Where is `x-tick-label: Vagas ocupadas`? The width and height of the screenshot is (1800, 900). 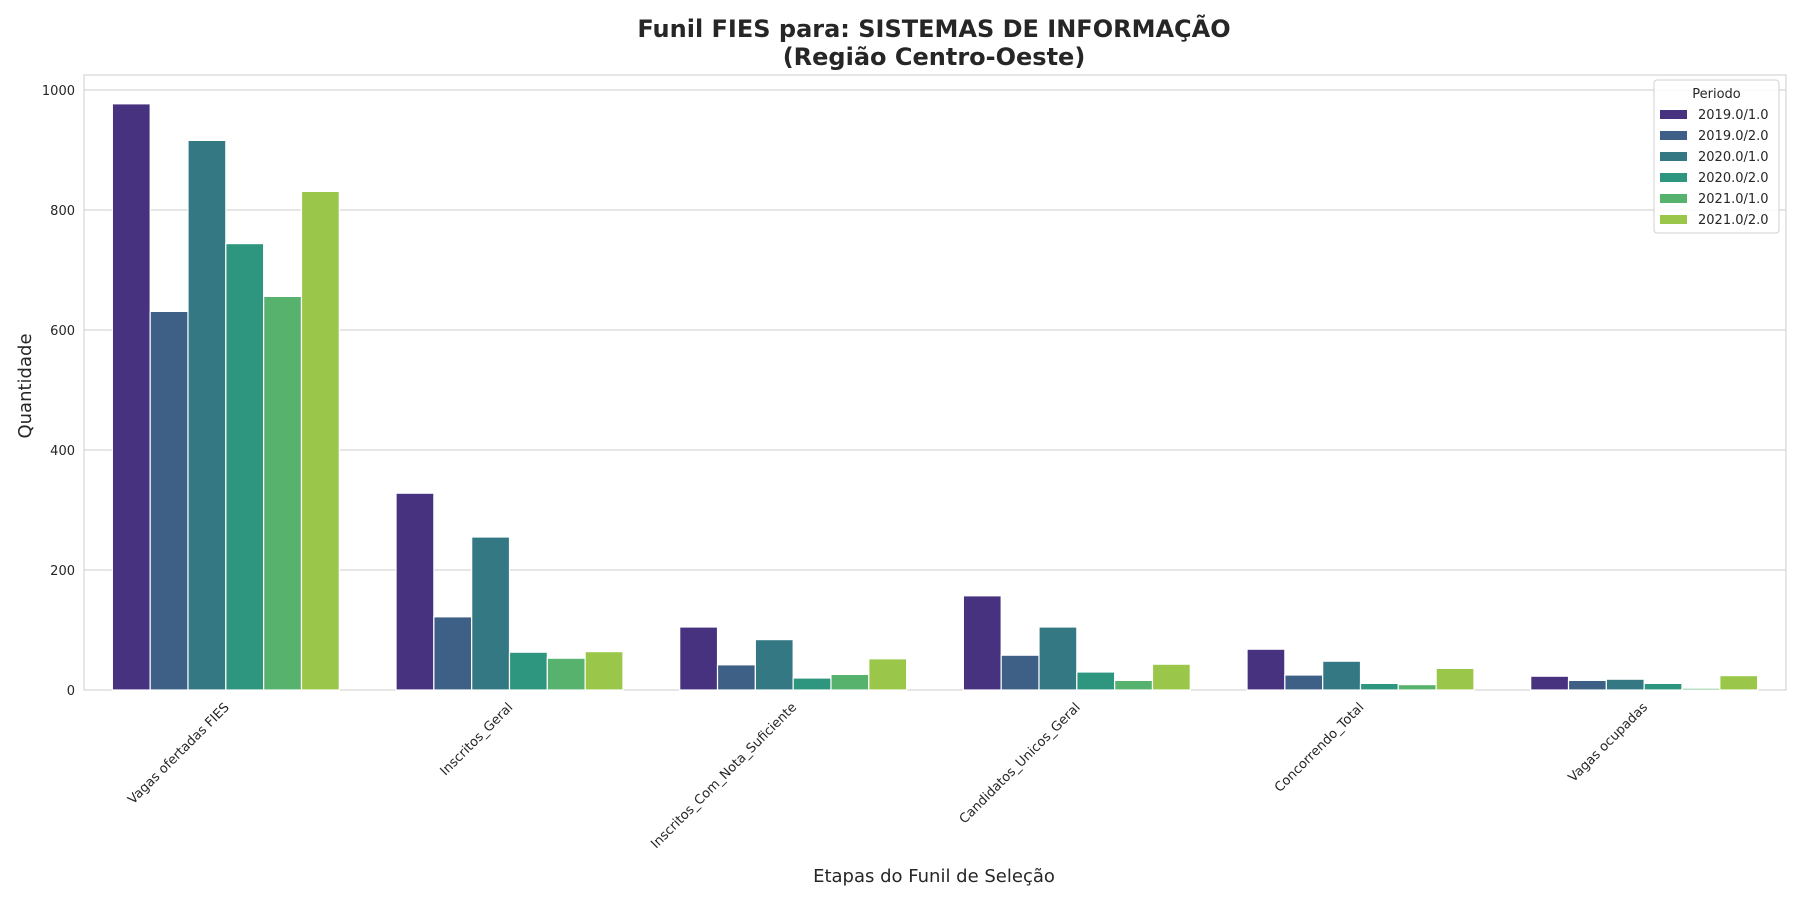
x-tick-label: Vagas ocupadas is located at coordinates (1608, 742).